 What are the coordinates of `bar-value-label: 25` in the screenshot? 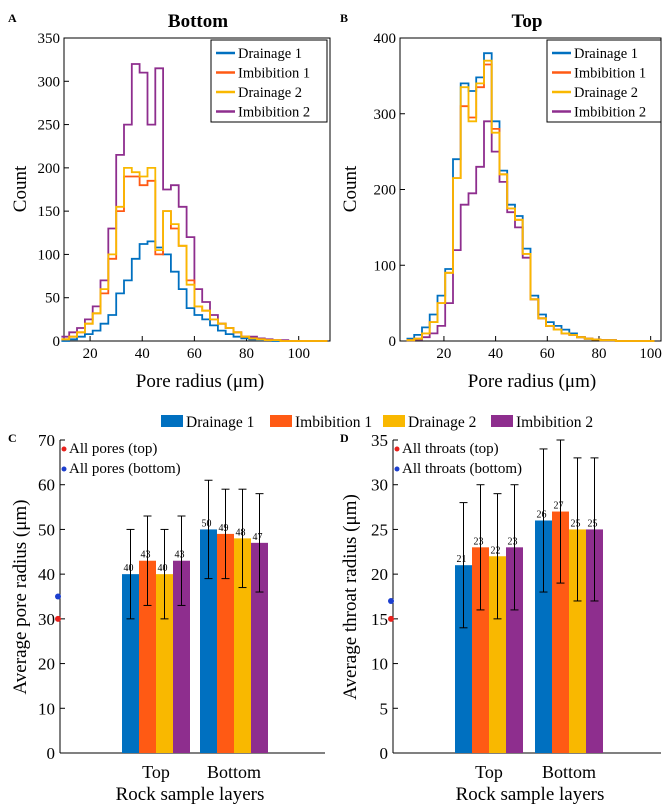 It's located at (593, 523).